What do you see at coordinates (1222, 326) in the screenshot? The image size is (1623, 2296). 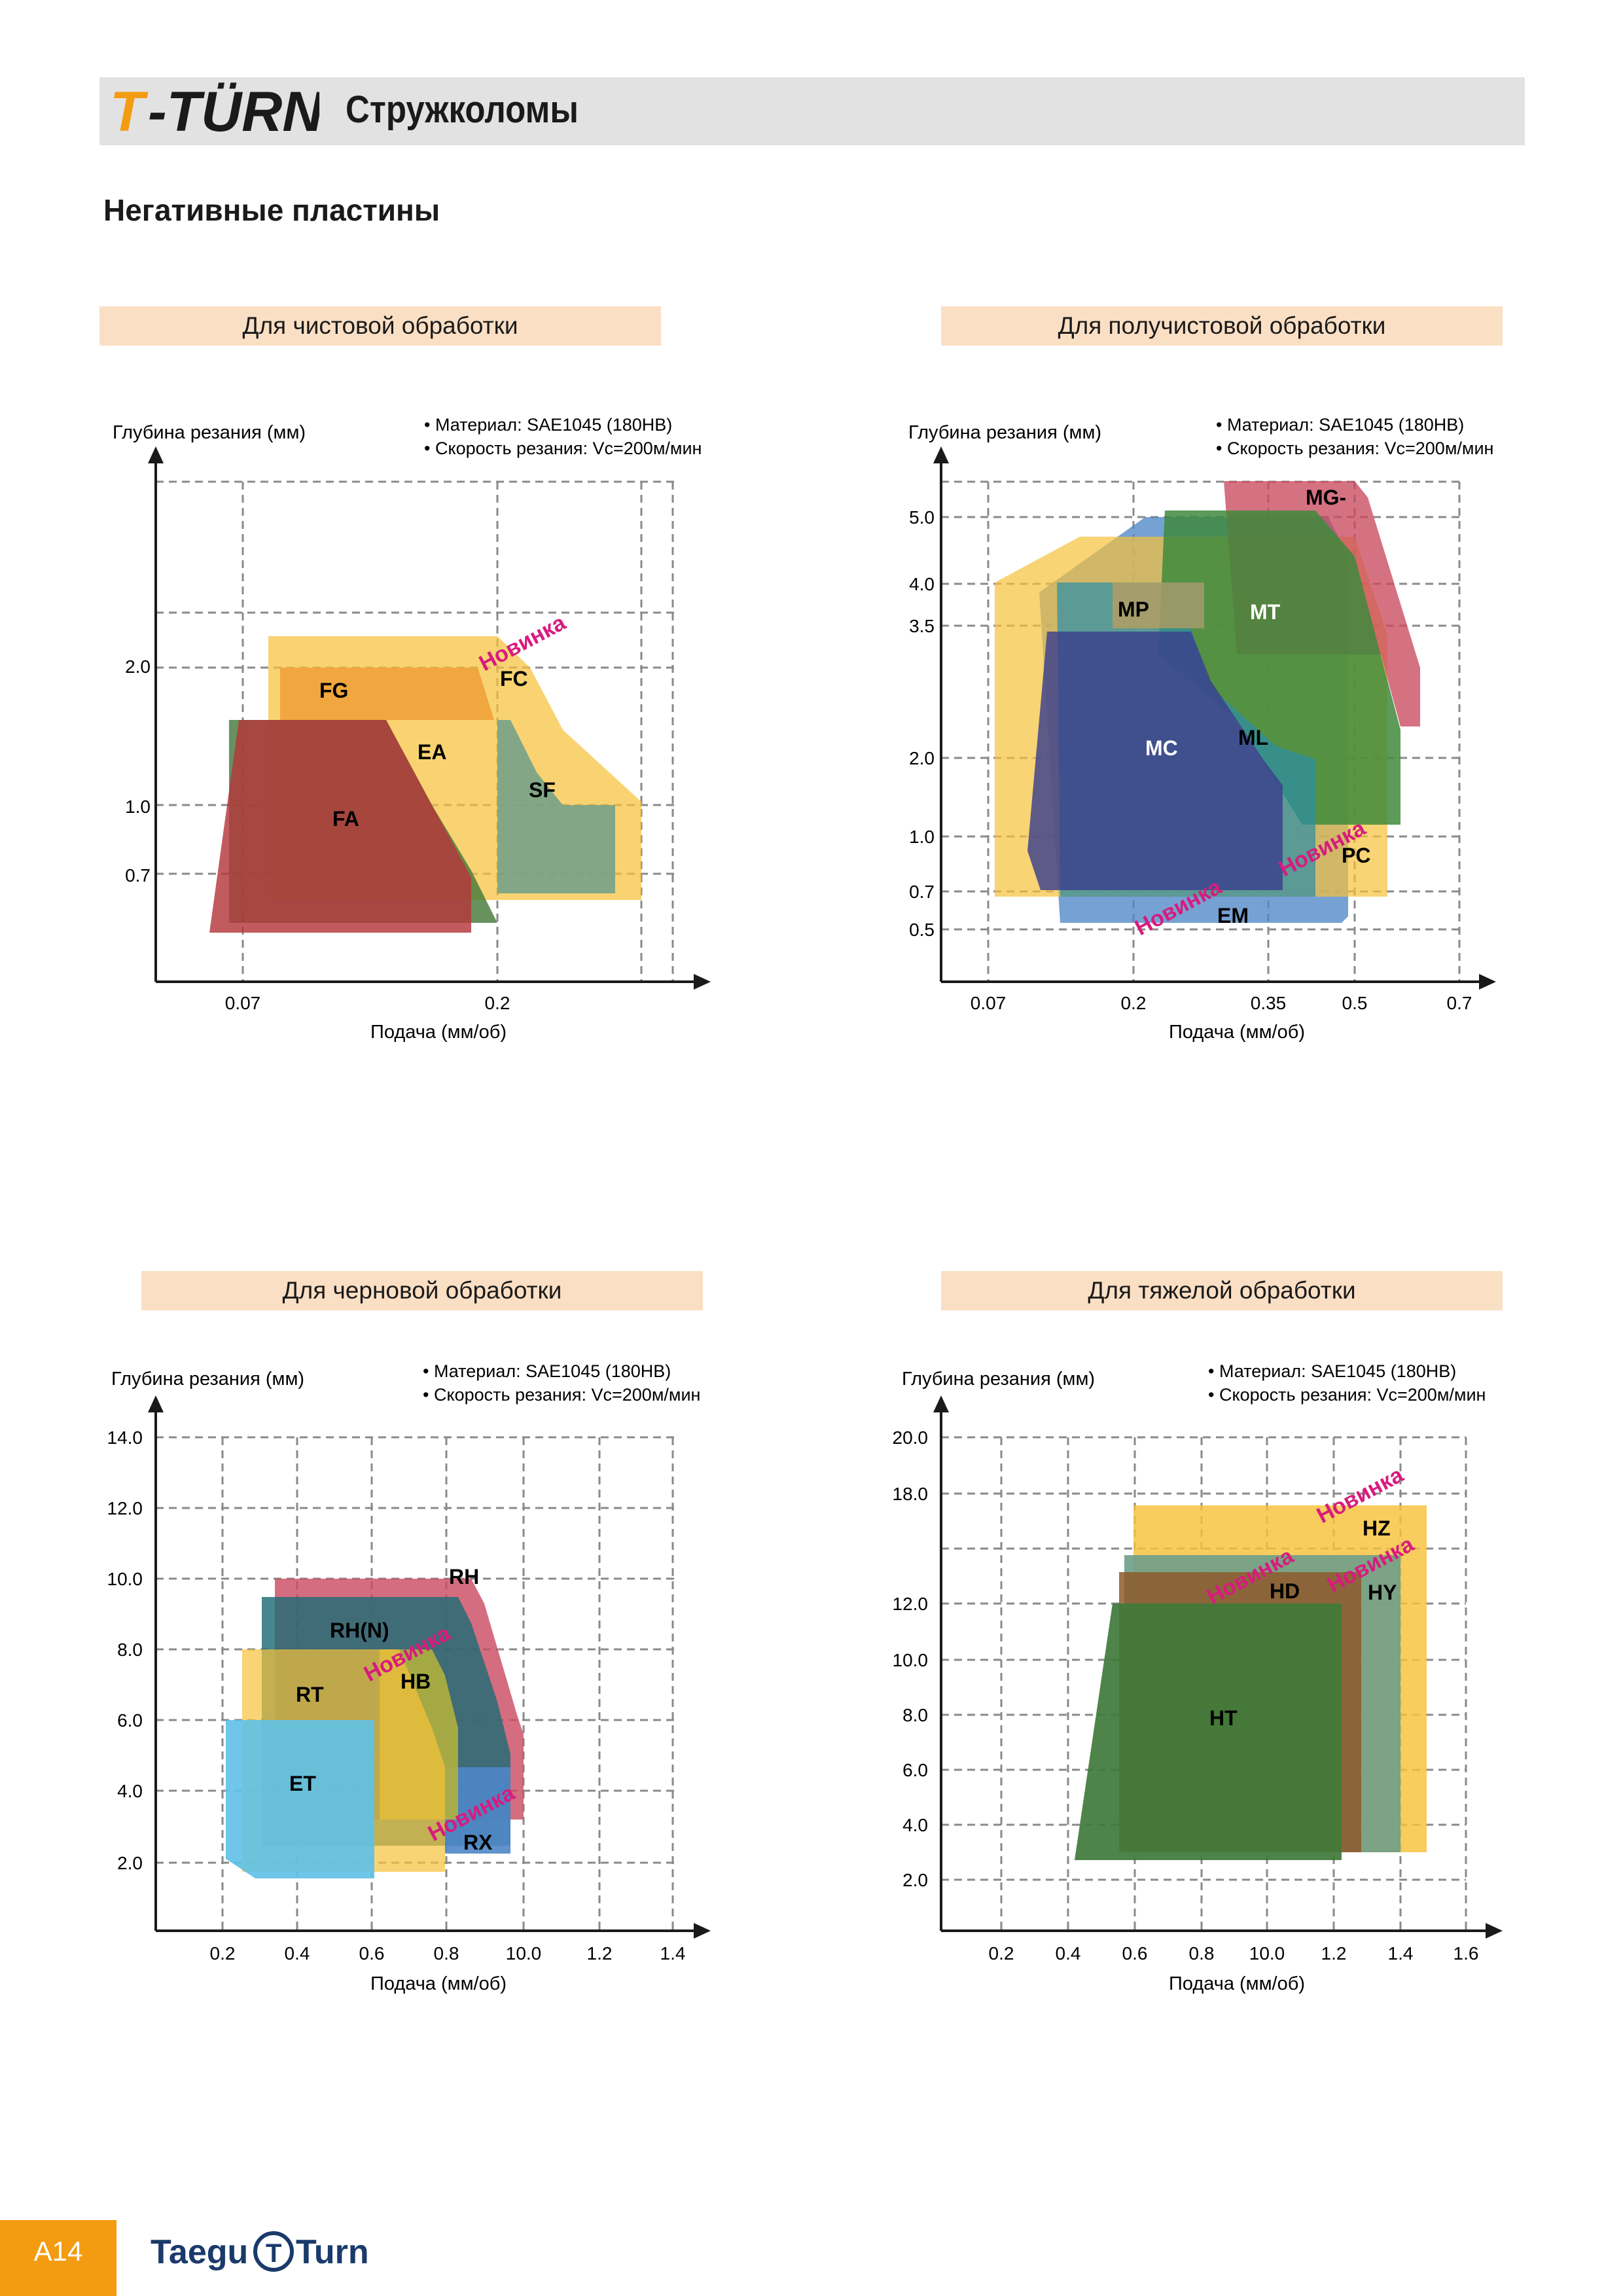 I see `panel-title-semi-finishing: Для получистовой обработки` at bounding box center [1222, 326].